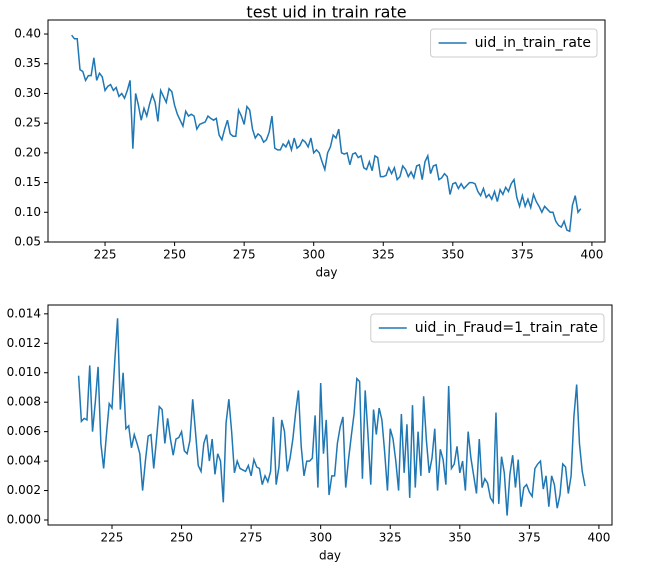 Image resolution: width=657 pixels, height=569 pixels. I want to click on y-tick-label: 0.15, so click(27, 182).